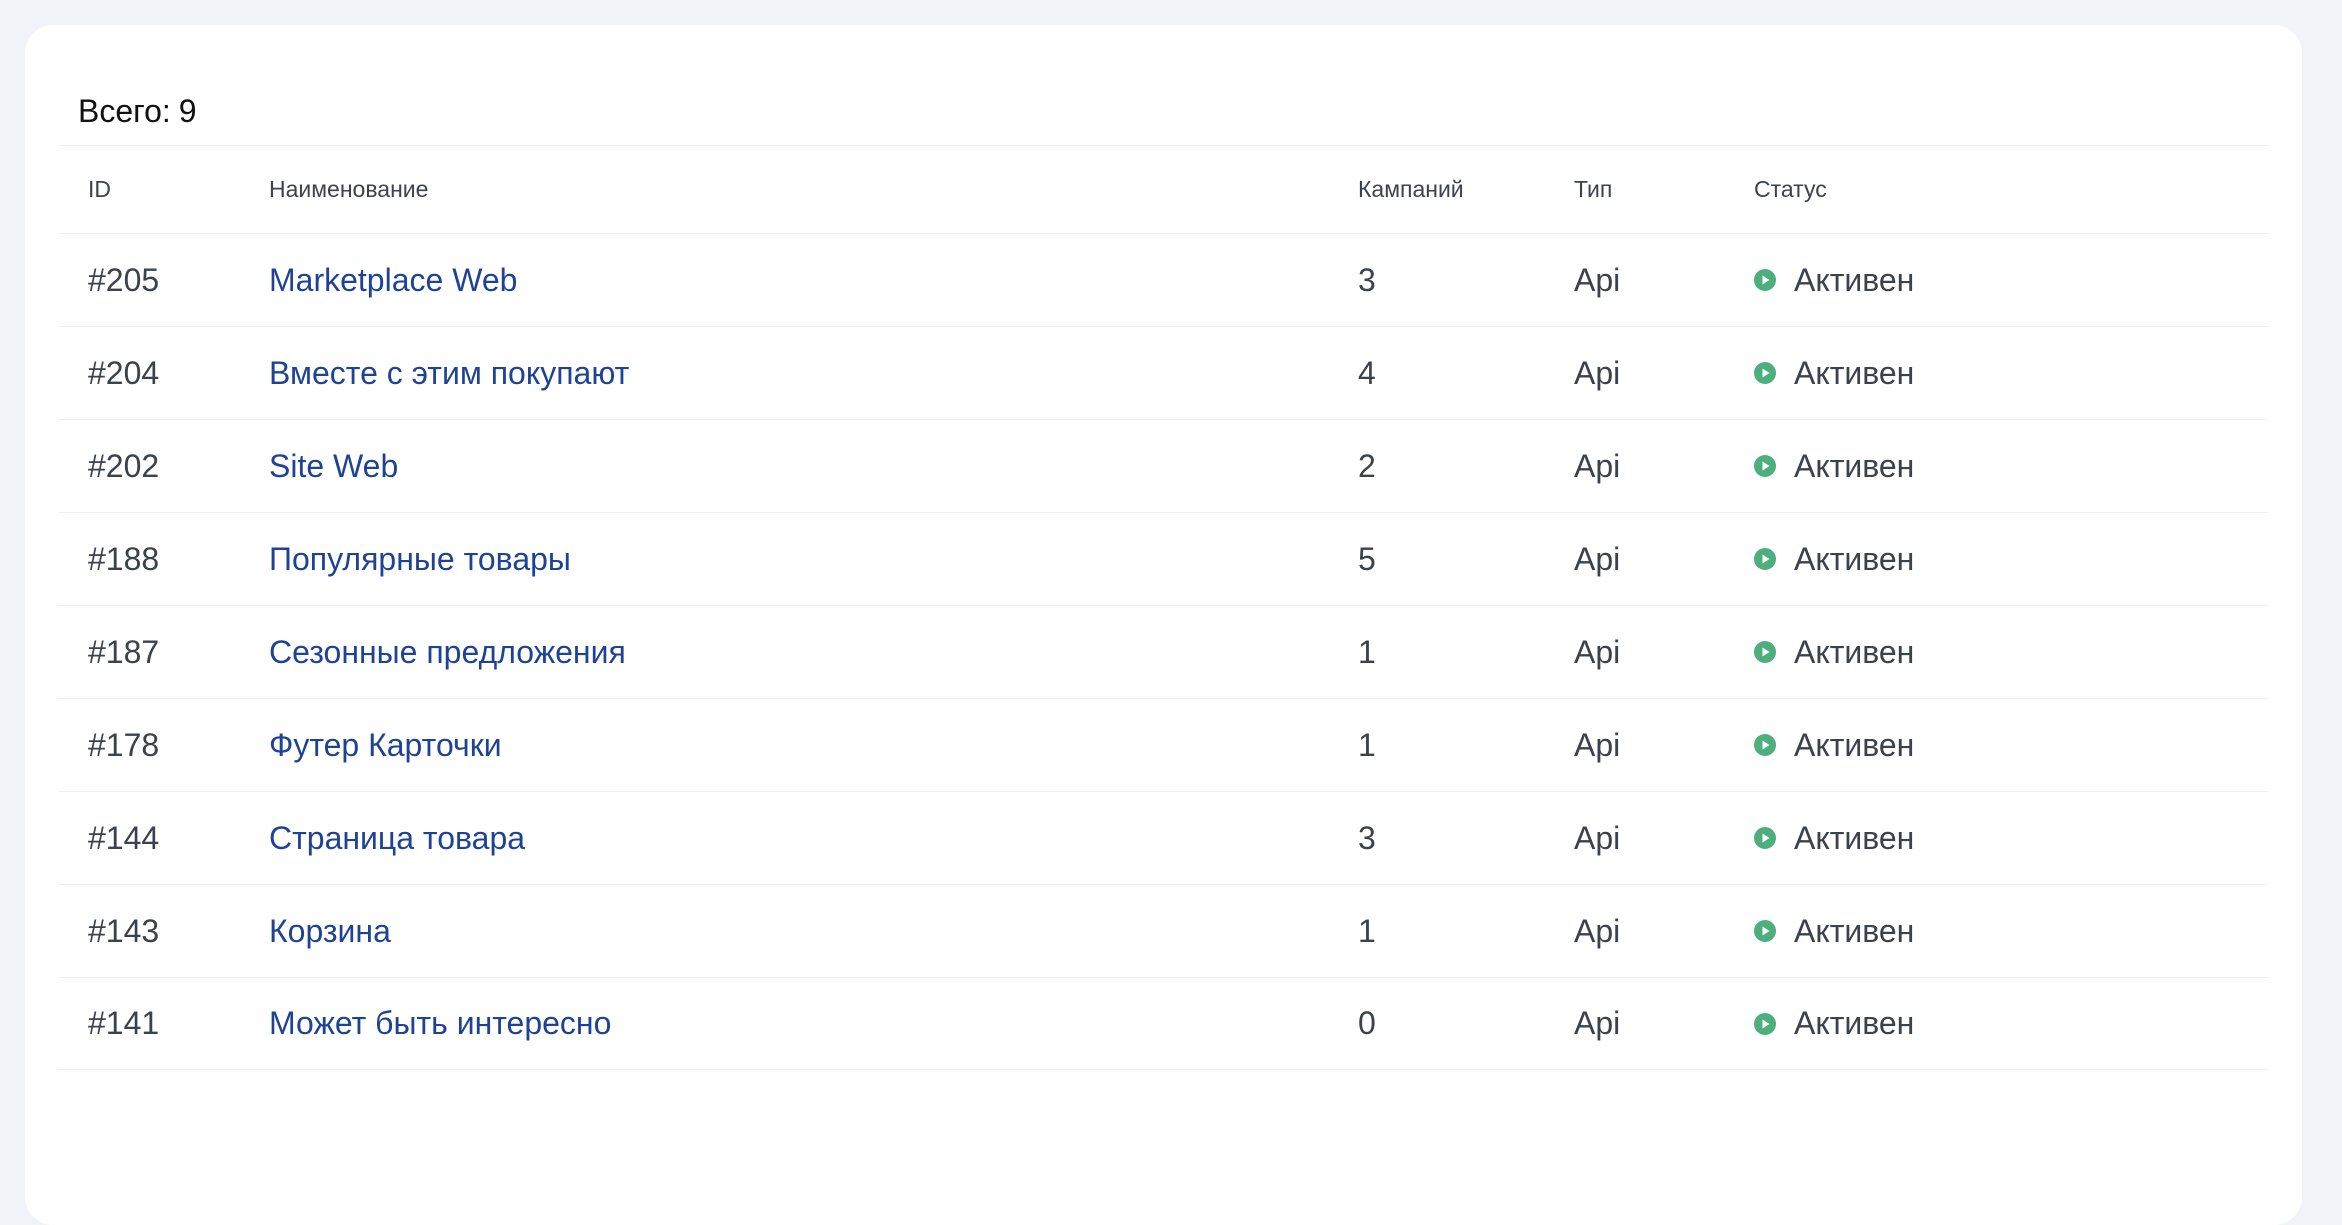 This screenshot has height=1225, width=2342. Describe the element at coordinates (1163, 744) in the screenshot. I see `table-row: #178 Футер Карточки 1 Api Активен` at that location.